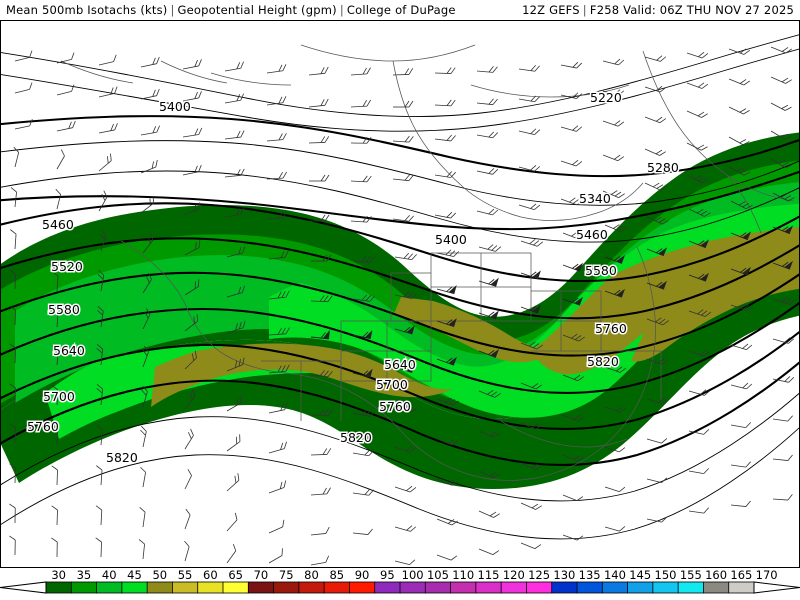 The image size is (800, 600). Describe the element at coordinates (615, 575) in the screenshot. I see `colorbar-tick-label: 140` at that location.